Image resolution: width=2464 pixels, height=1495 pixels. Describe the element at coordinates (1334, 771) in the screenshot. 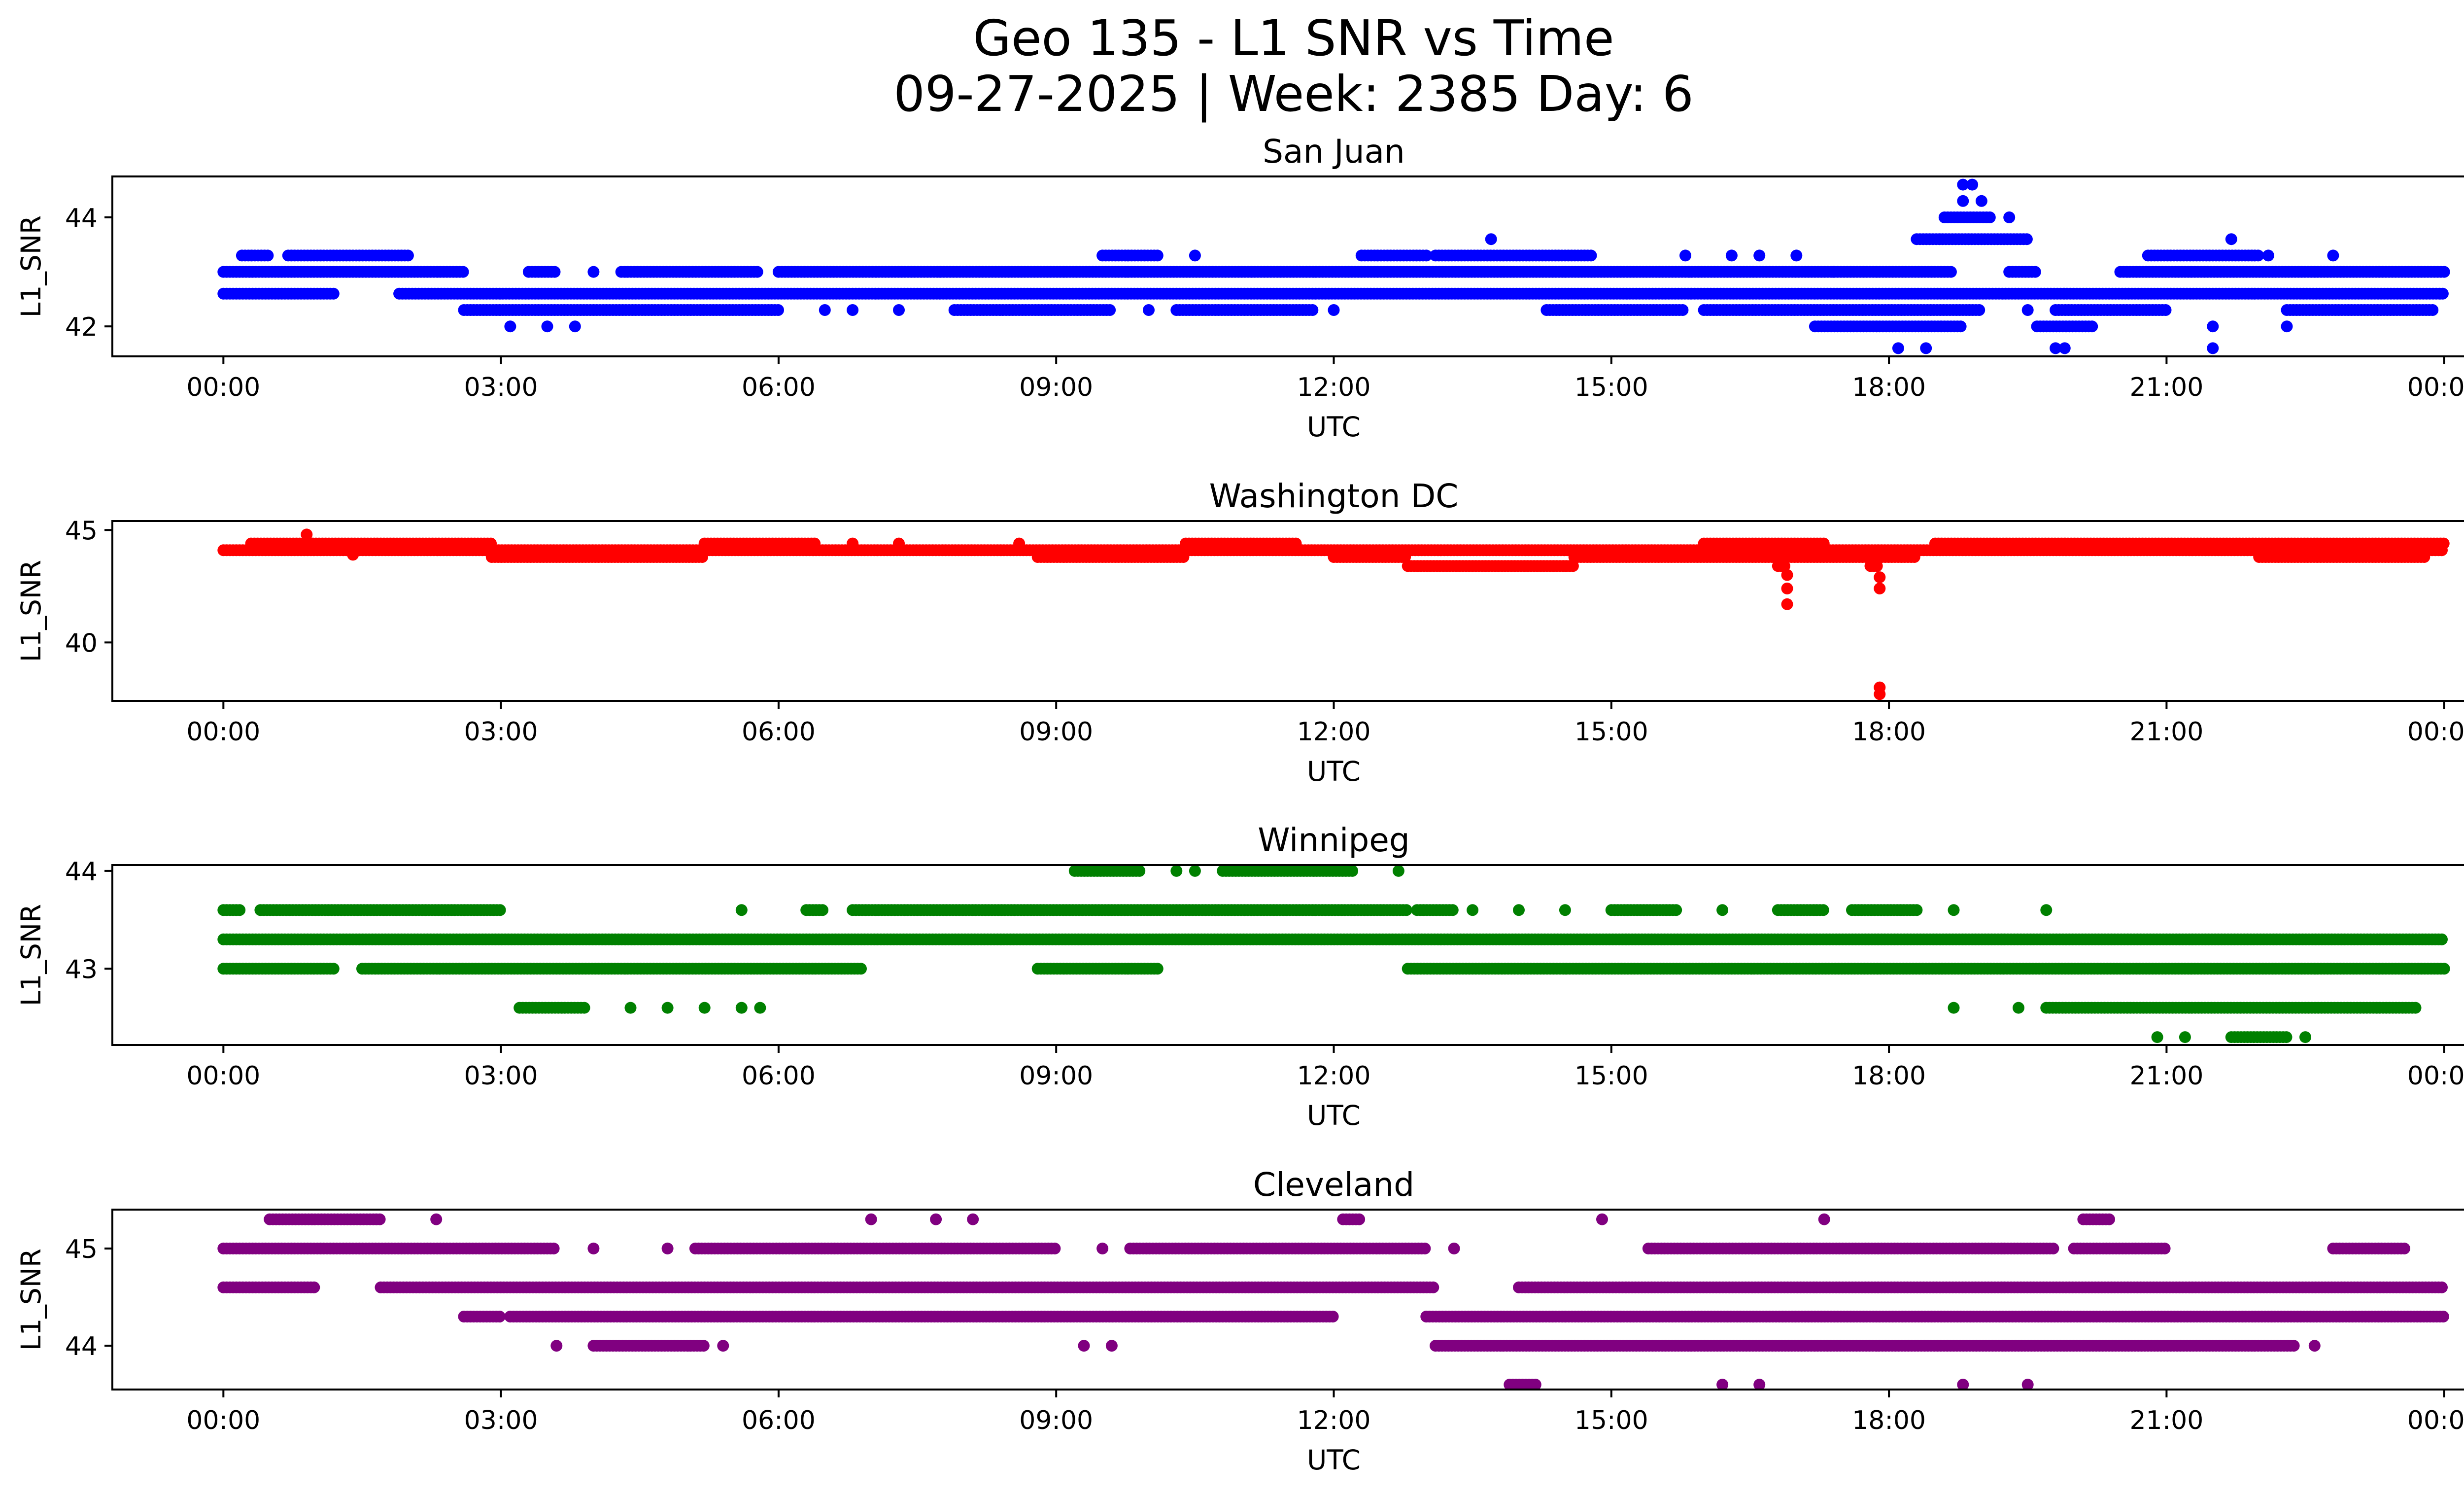

I see `x-axis-label: UTC` at that location.